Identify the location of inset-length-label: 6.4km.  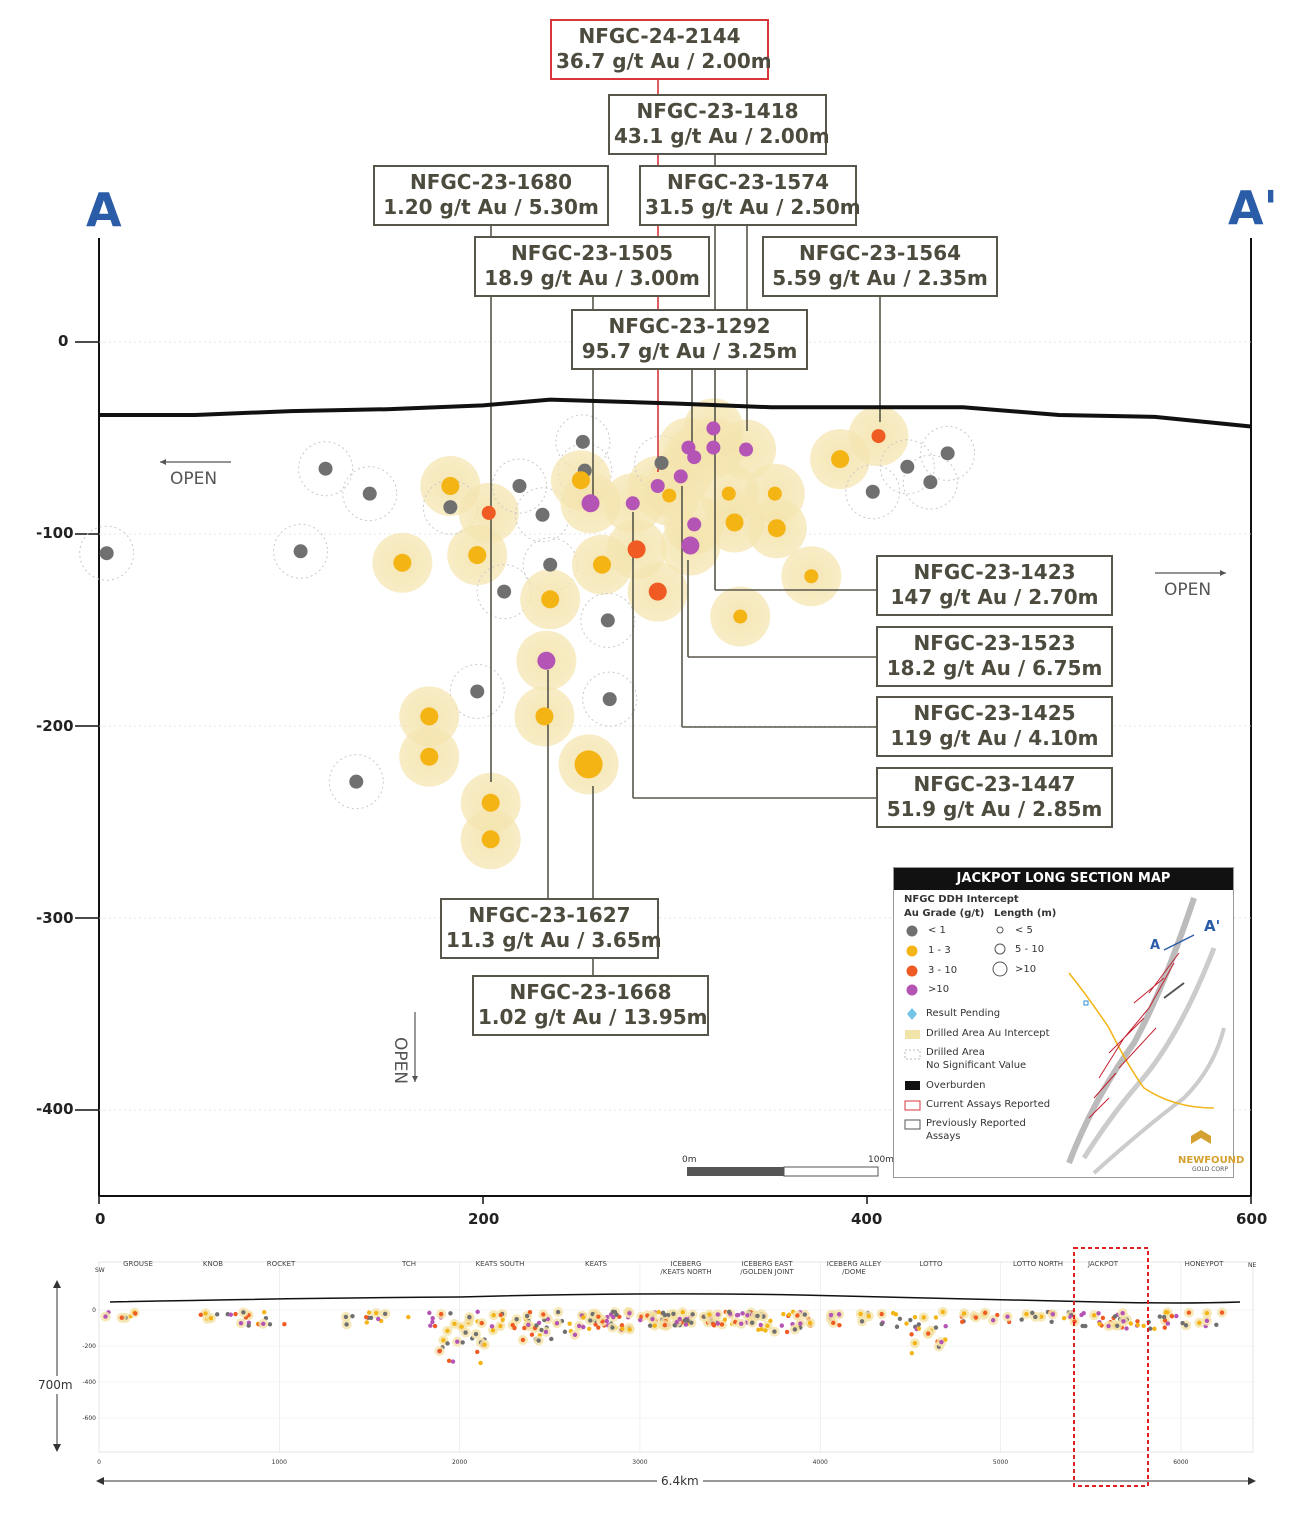
(680, 1481).